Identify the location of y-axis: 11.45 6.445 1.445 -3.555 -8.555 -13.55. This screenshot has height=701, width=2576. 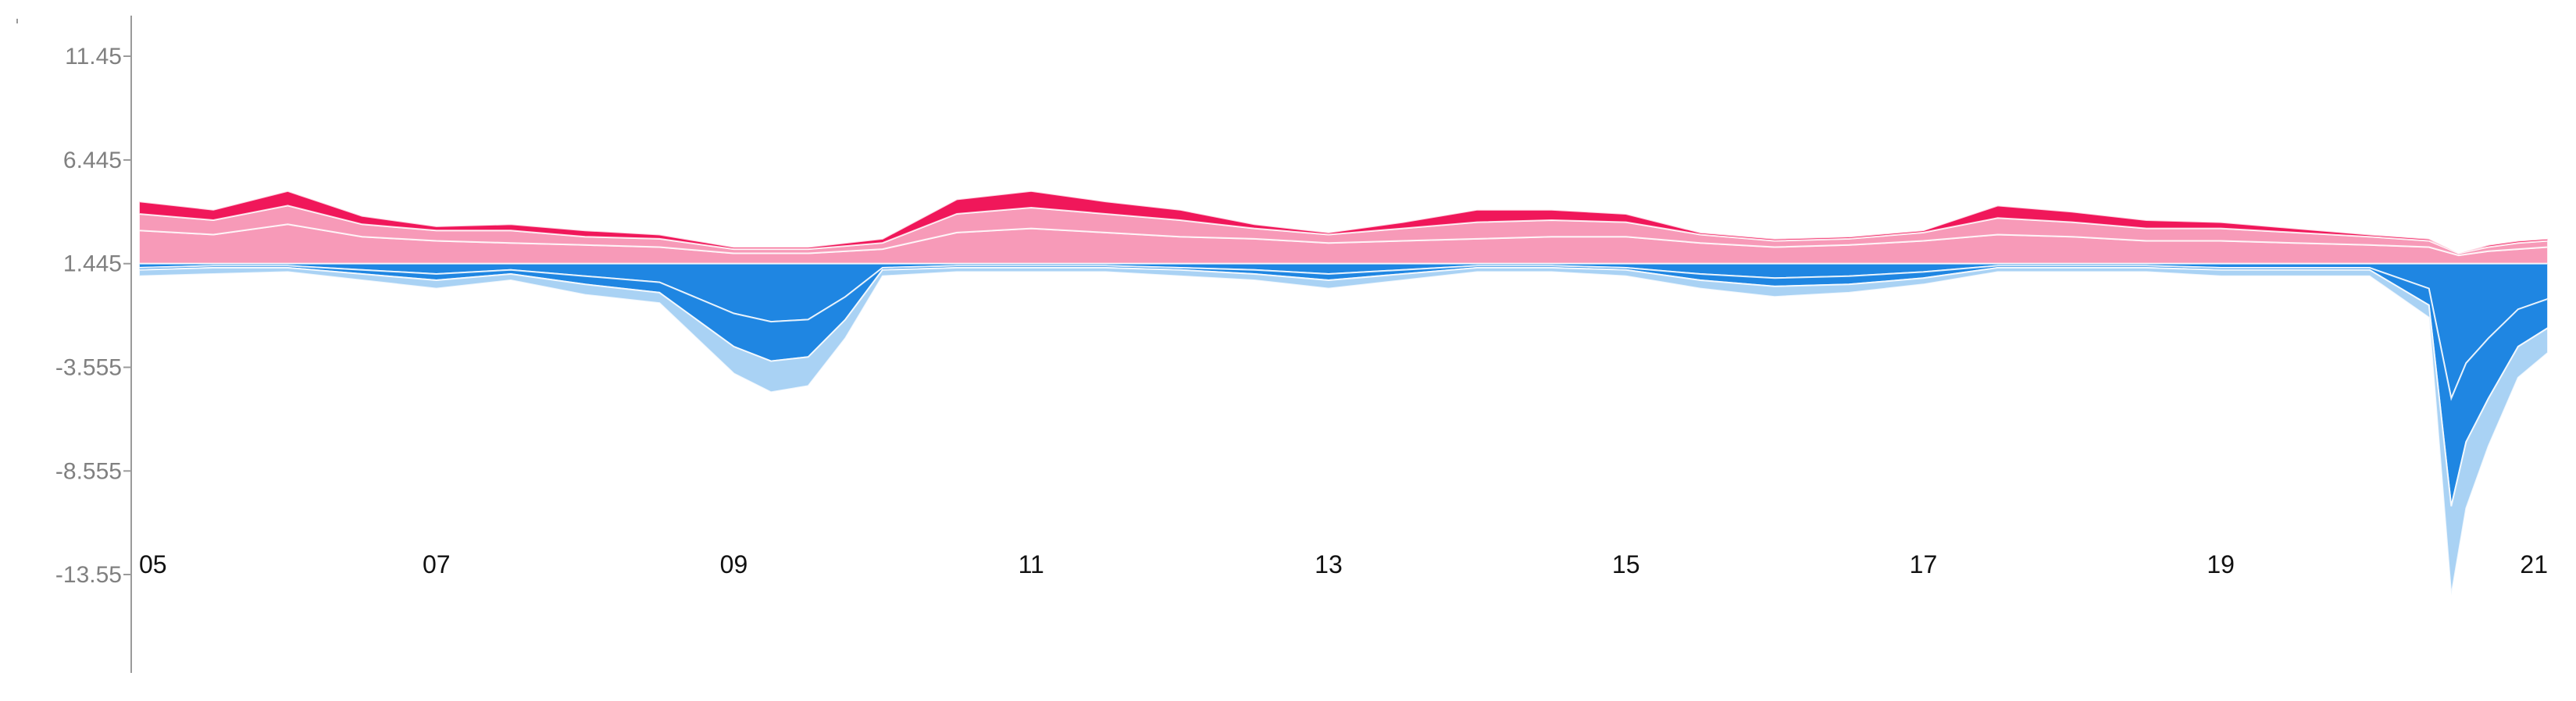
(74, 344).